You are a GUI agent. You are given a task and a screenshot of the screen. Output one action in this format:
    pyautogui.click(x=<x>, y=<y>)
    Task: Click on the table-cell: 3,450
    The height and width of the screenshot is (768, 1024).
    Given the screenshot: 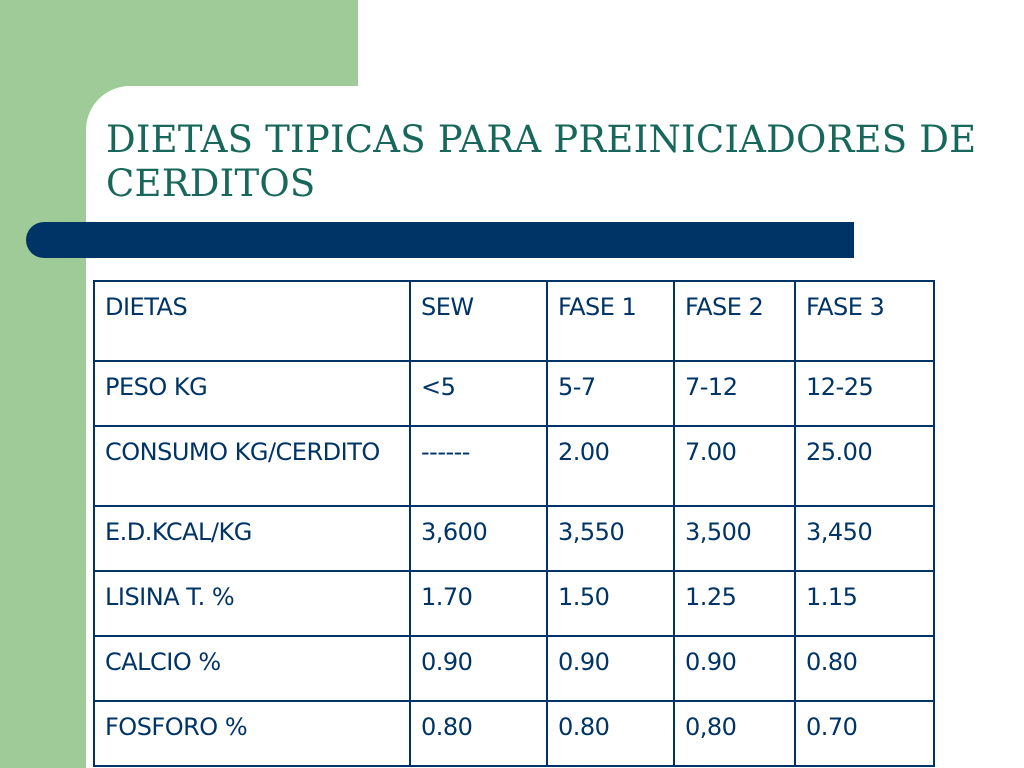 What is the action you would take?
    pyautogui.click(x=864, y=538)
    